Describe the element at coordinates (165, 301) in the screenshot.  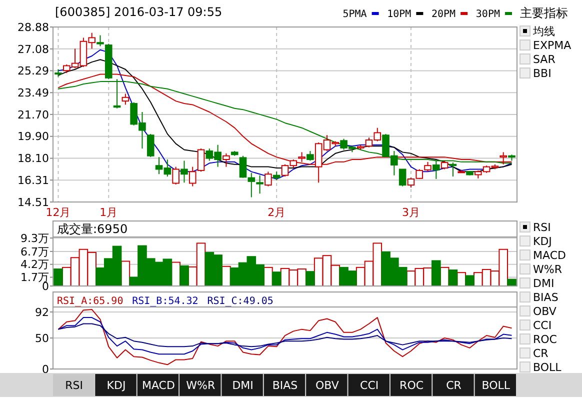
I see `text: RSI_B:54.32` at that location.